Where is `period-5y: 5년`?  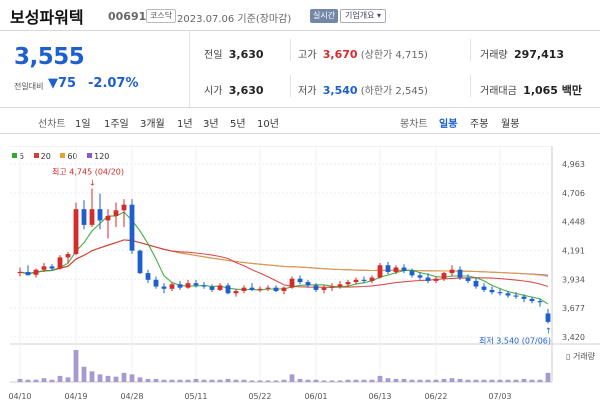 period-5y: 5년 is located at coordinates (238, 124).